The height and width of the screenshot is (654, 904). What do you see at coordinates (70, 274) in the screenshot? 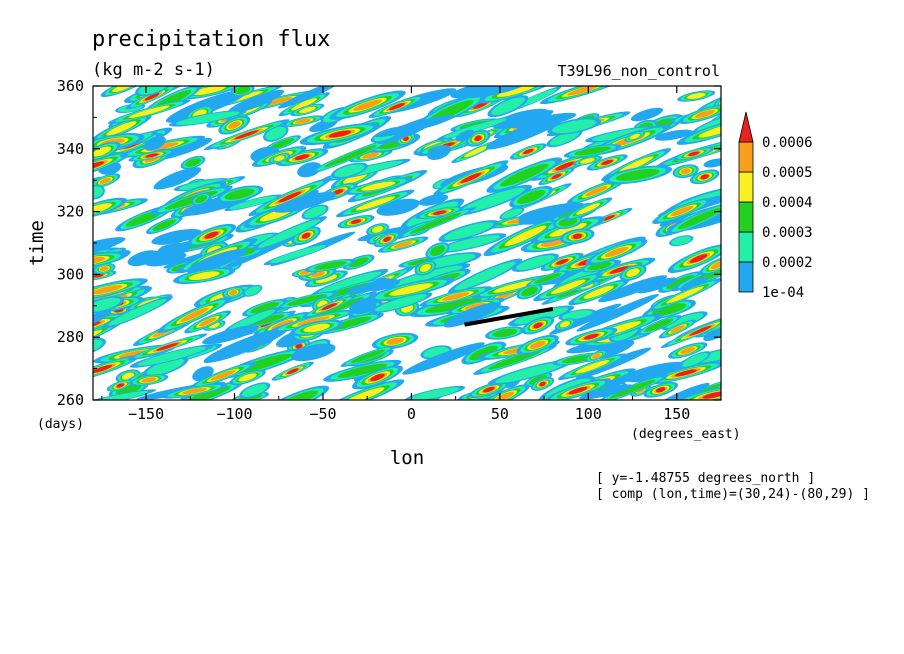
I see `y-tick-label: 300` at bounding box center [70, 274].